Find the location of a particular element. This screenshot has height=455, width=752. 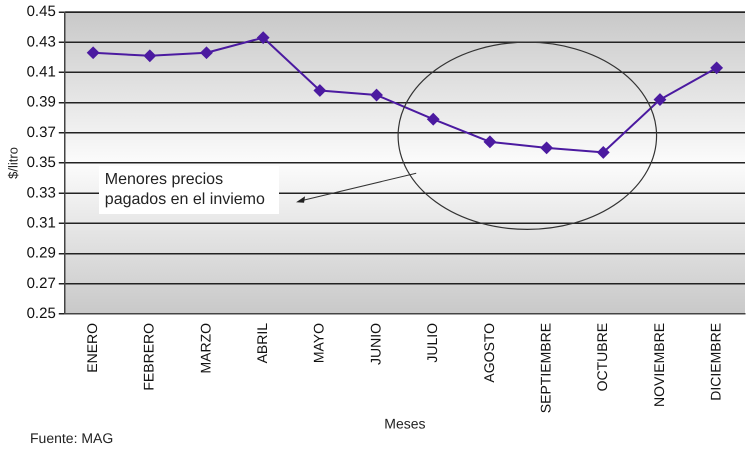

x-tick-label: ENERO is located at coordinates (92, 347).